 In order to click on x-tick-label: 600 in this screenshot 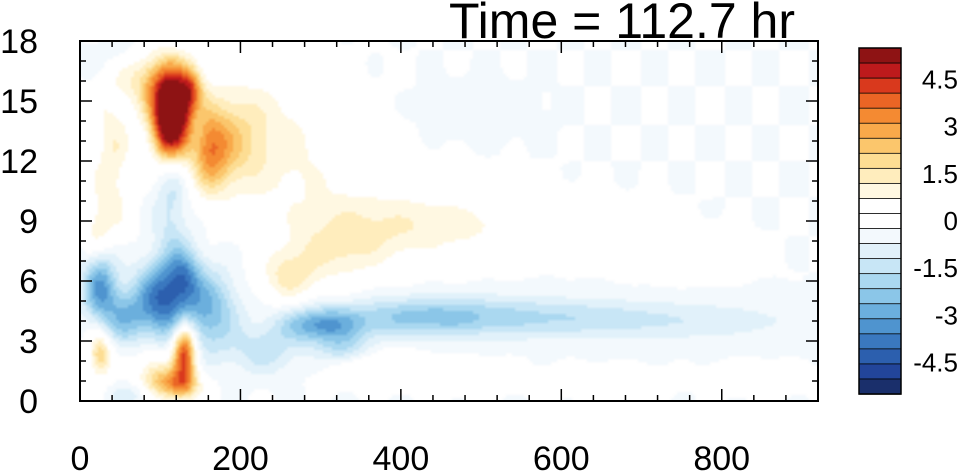, I will do `click(561, 456)`.